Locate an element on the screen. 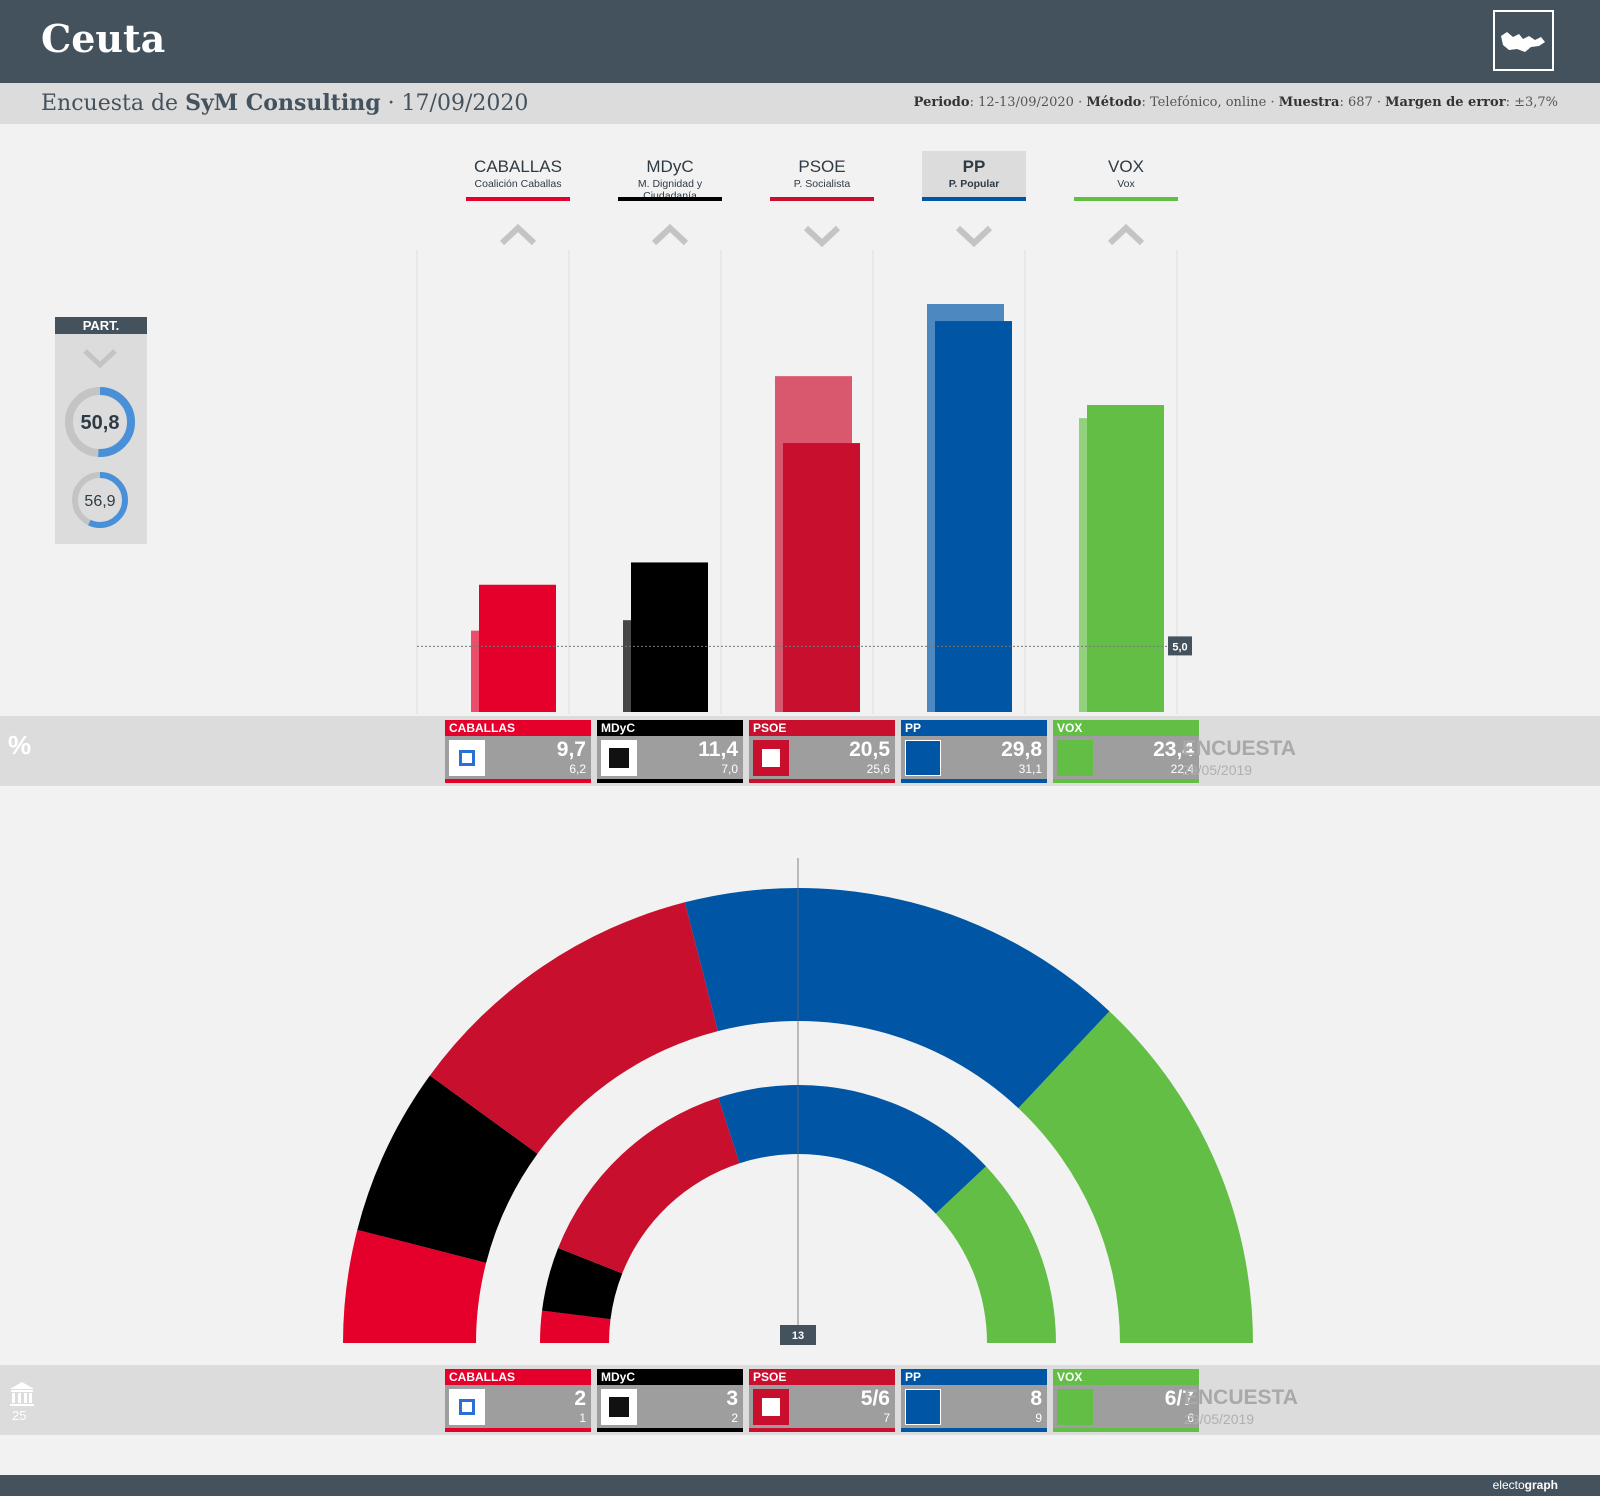 This screenshot has width=1600, height=1496. threshold-badge is located at coordinates (1180, 646).